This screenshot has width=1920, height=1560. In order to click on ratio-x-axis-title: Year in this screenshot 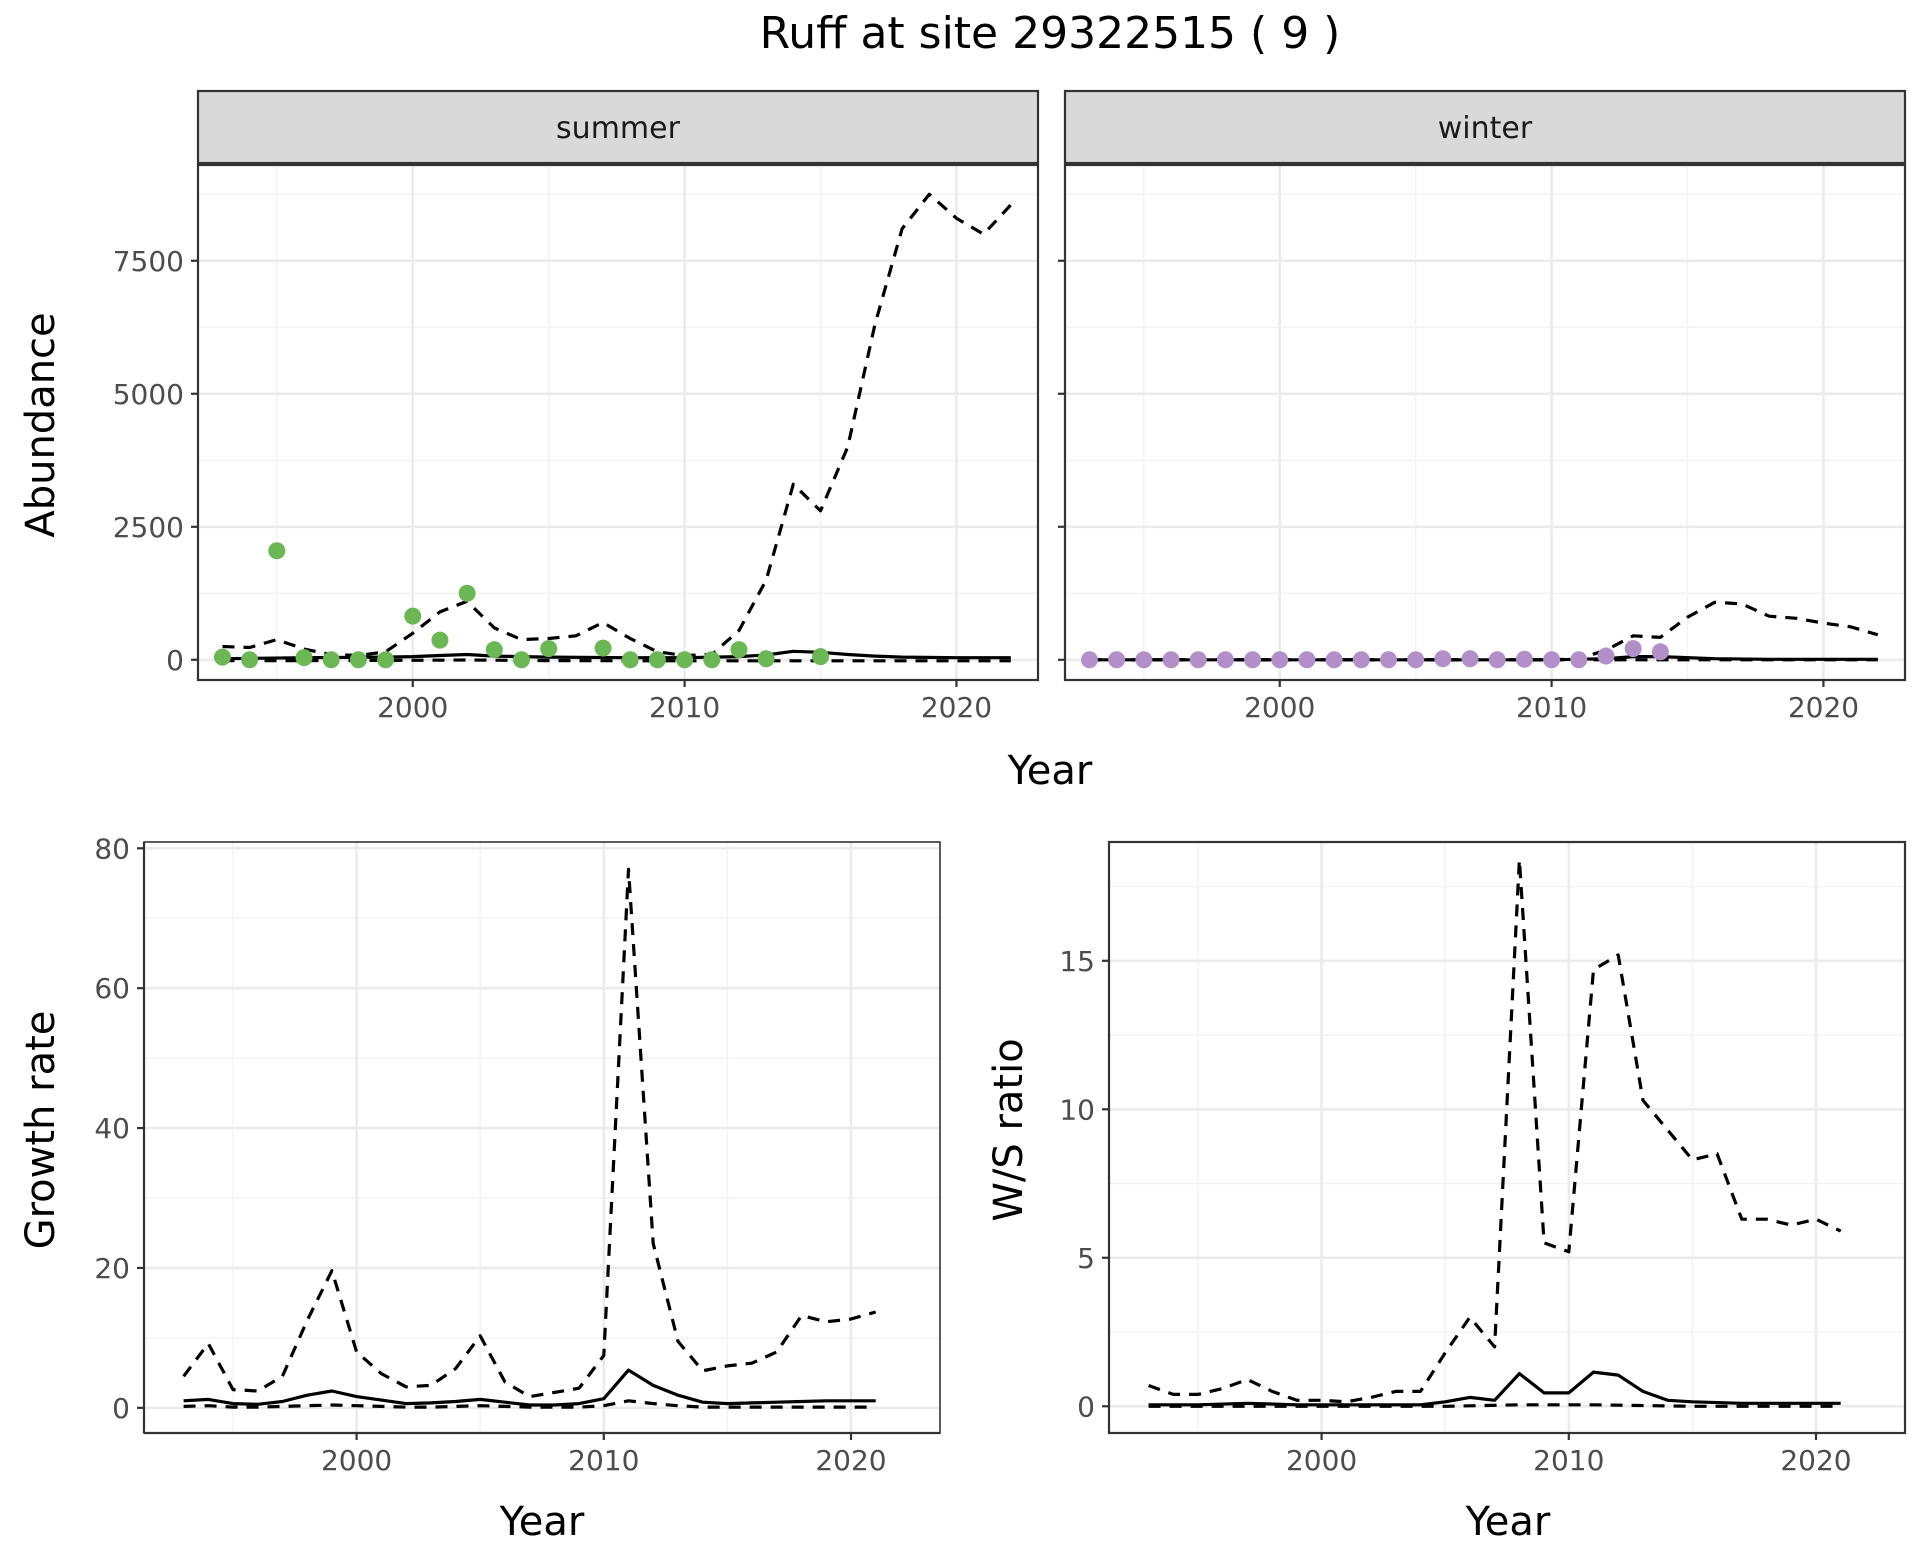, I will do `click(1508, 1522)`.